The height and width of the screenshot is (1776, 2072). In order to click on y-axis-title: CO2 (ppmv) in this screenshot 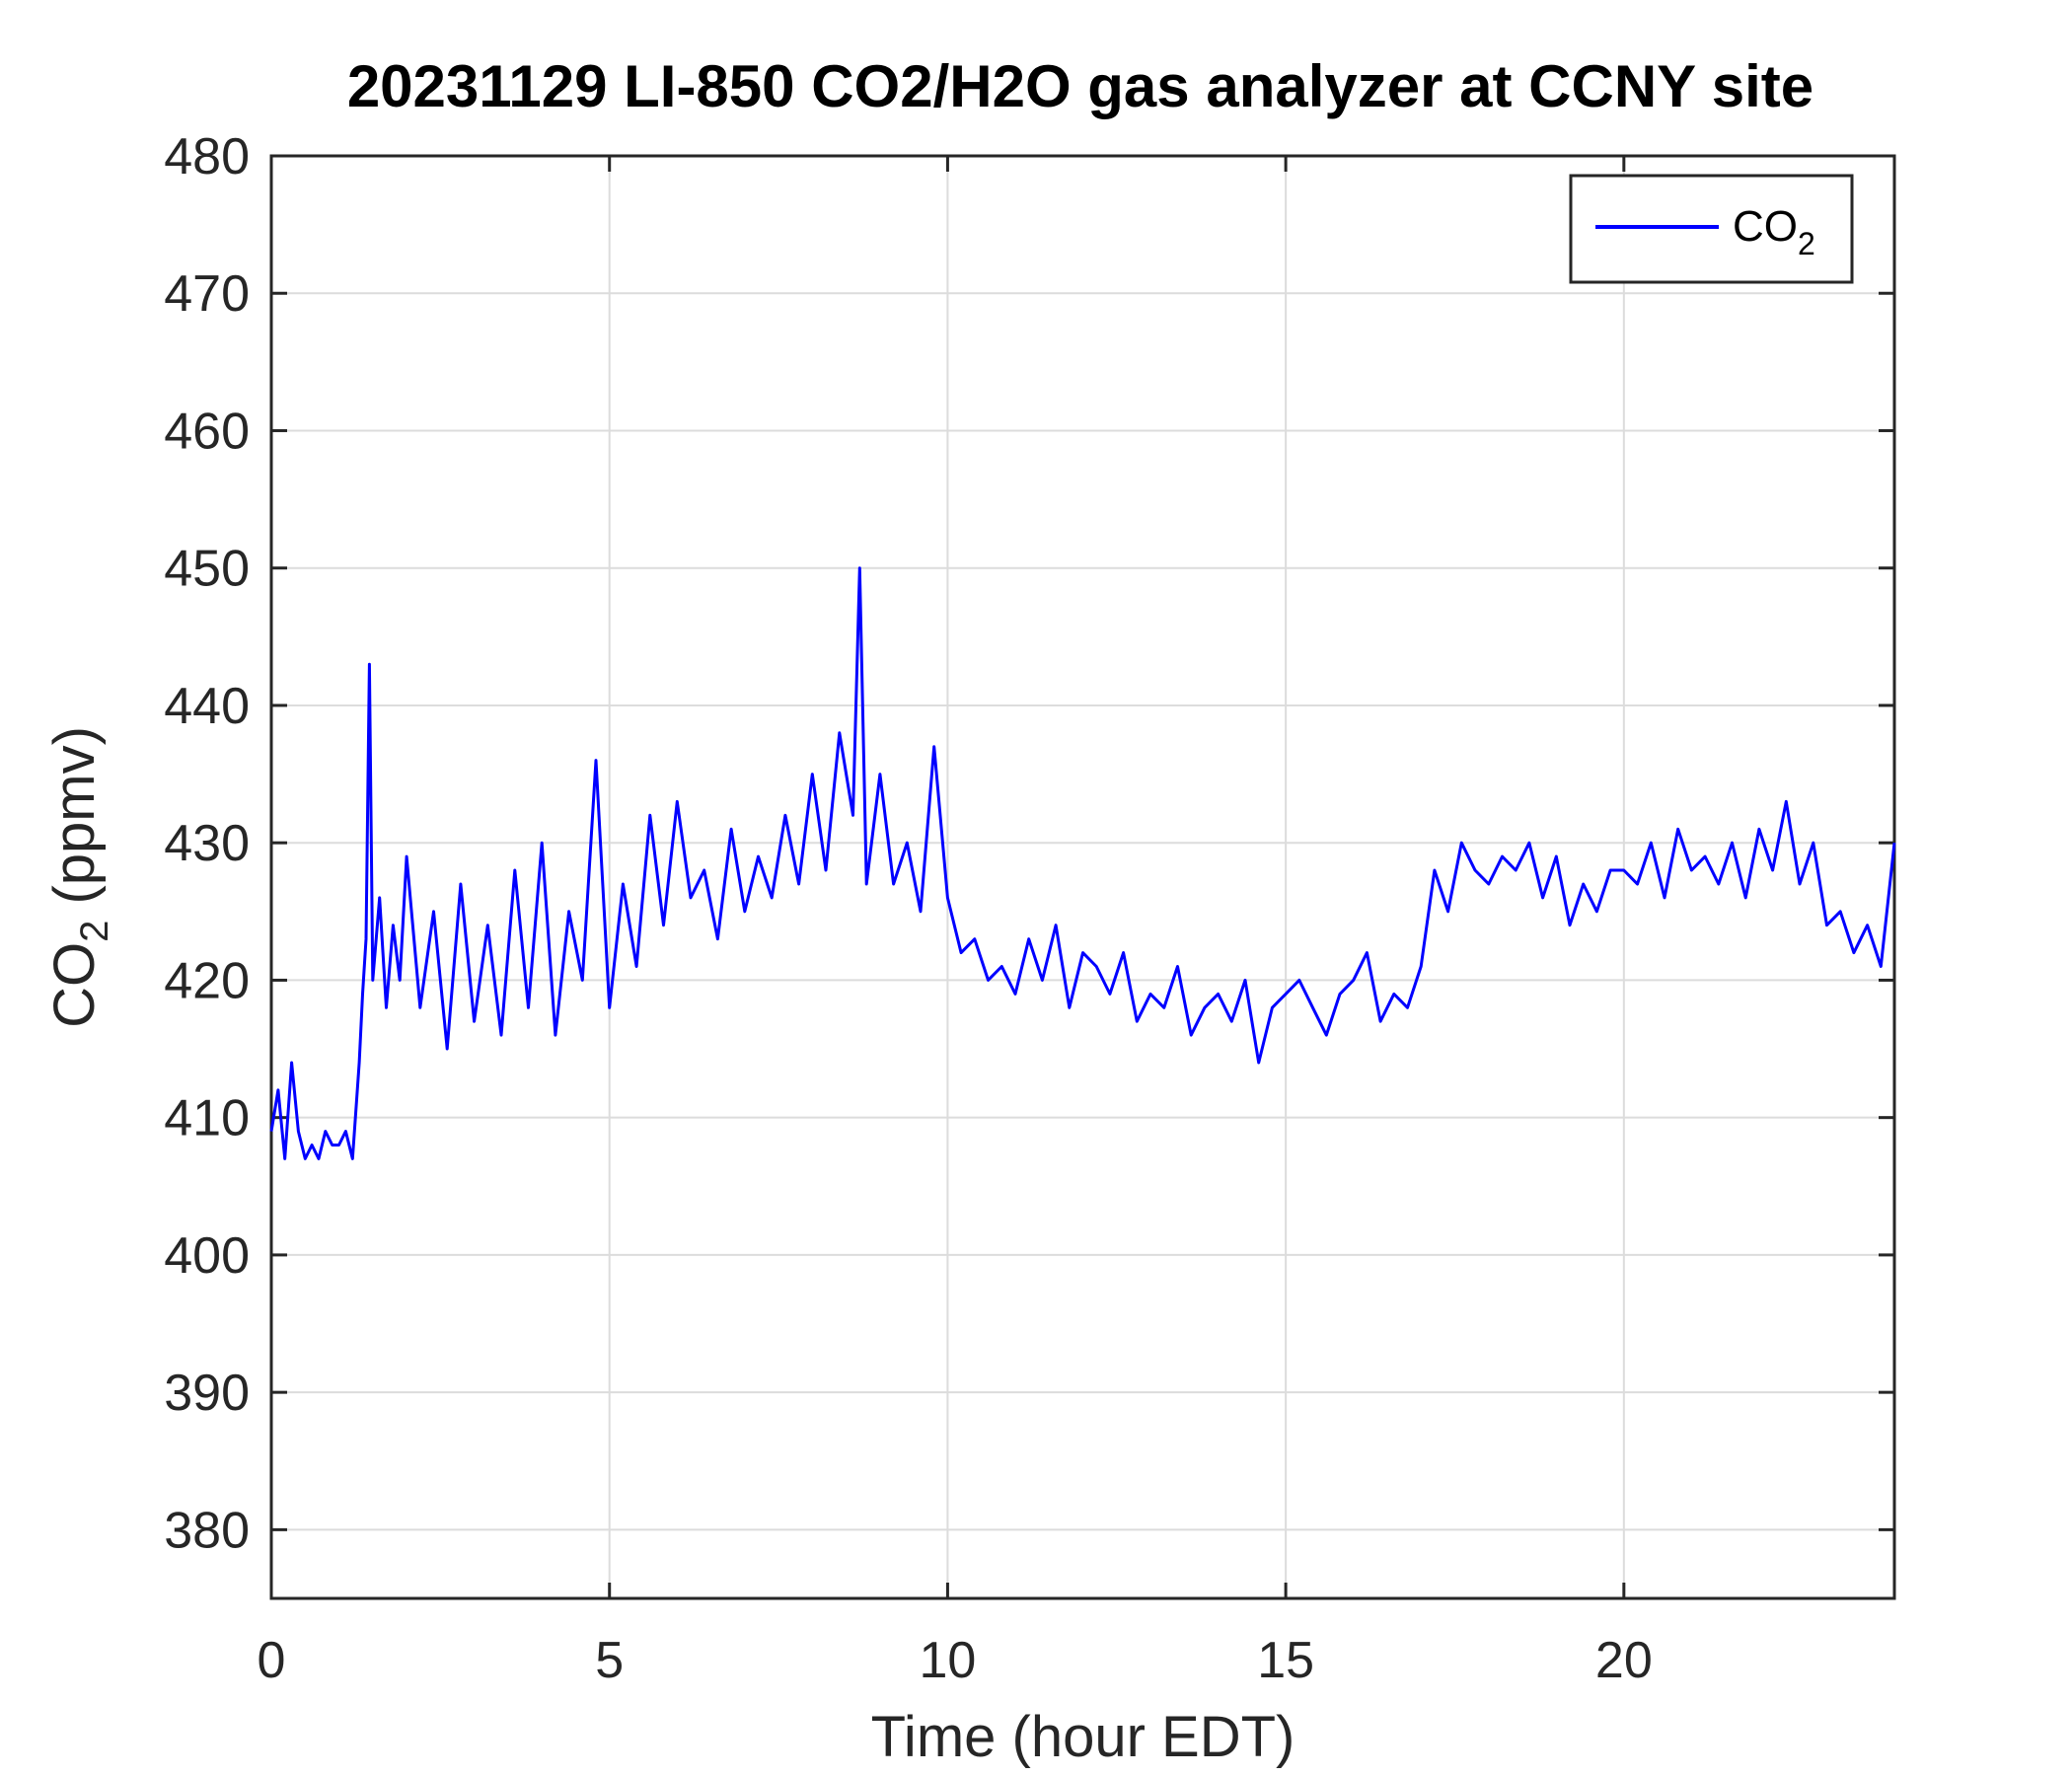, I will do `click(79, 877)`.